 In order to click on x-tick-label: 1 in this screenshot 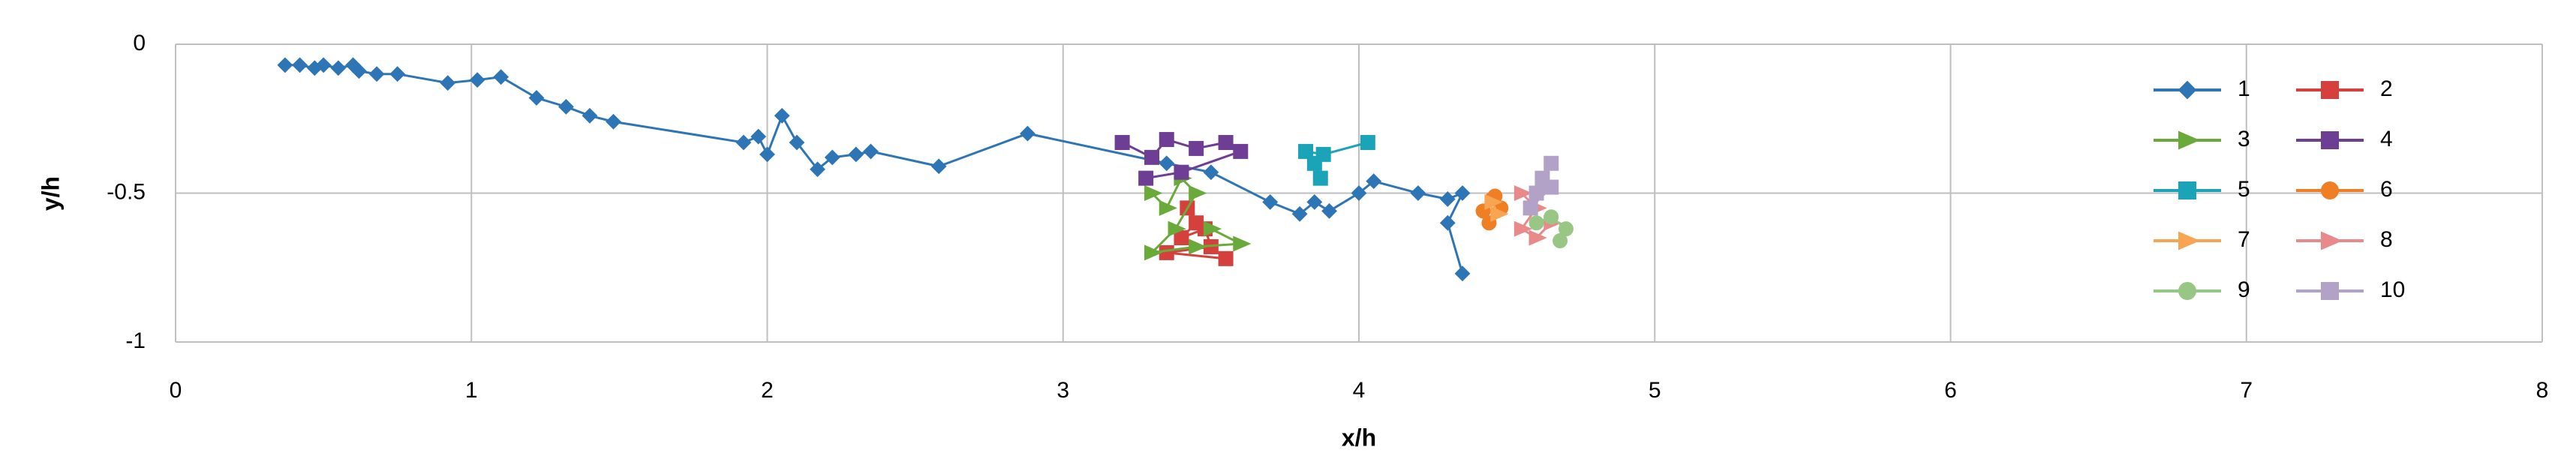, I will do `click(471, 390)`.